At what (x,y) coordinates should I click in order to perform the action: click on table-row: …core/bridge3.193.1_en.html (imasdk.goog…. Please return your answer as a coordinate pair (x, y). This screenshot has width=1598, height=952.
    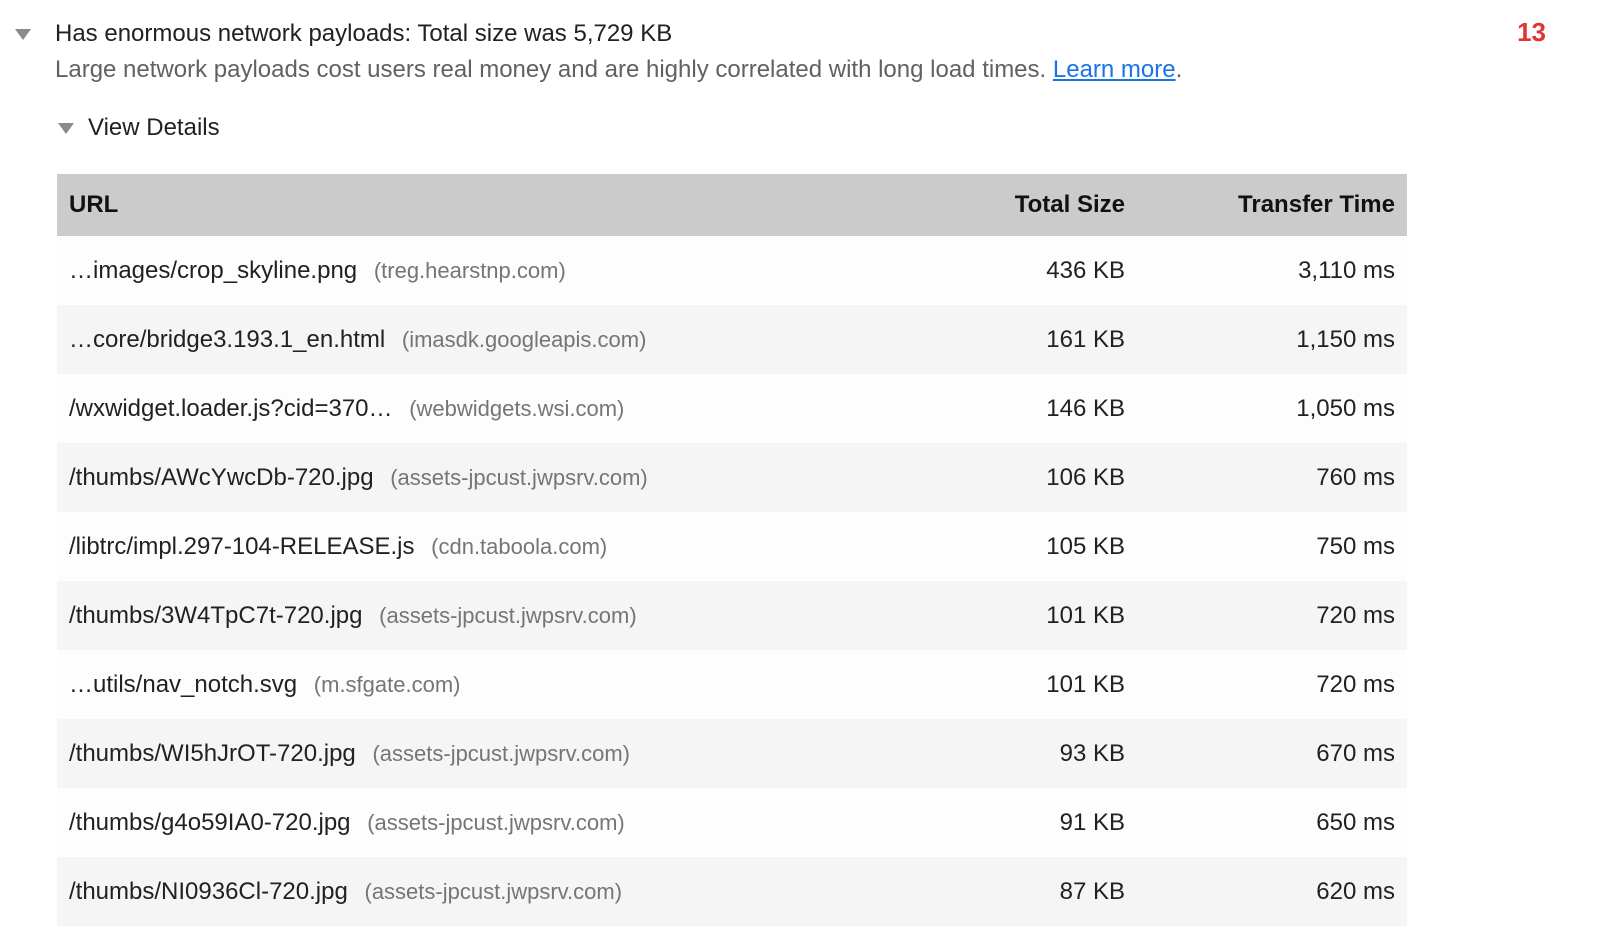
    Looking at the image, I should click on (732, 339).